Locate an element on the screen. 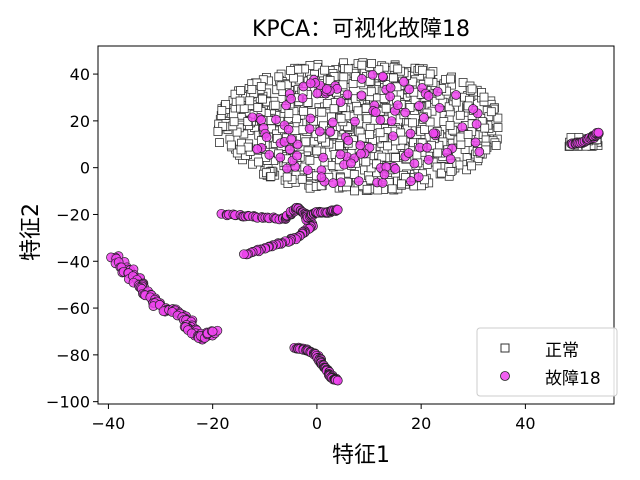 The image size is (640, 480). x-tick-label: 20 is located at coordinates (421, 423).